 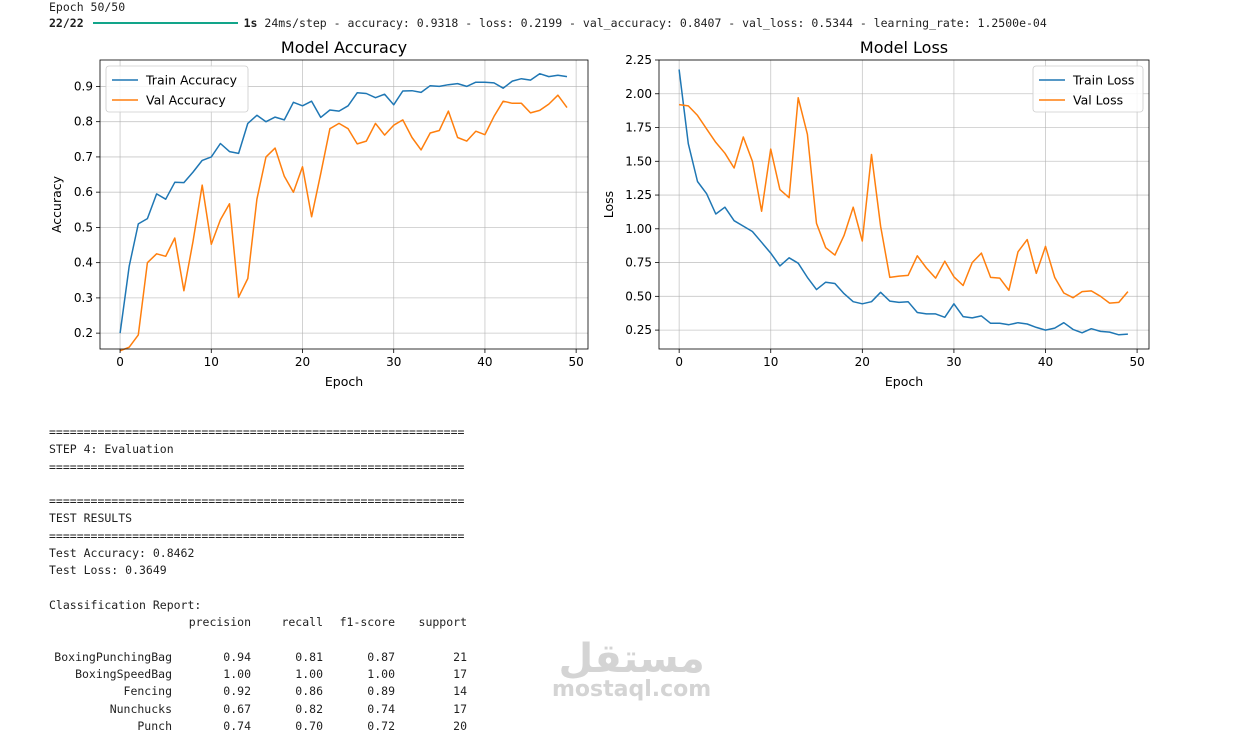 What do you see at coordinates (381, 656) in the screenshot?
I see `f1-value: 0.87` at bounding box center [381, 656].